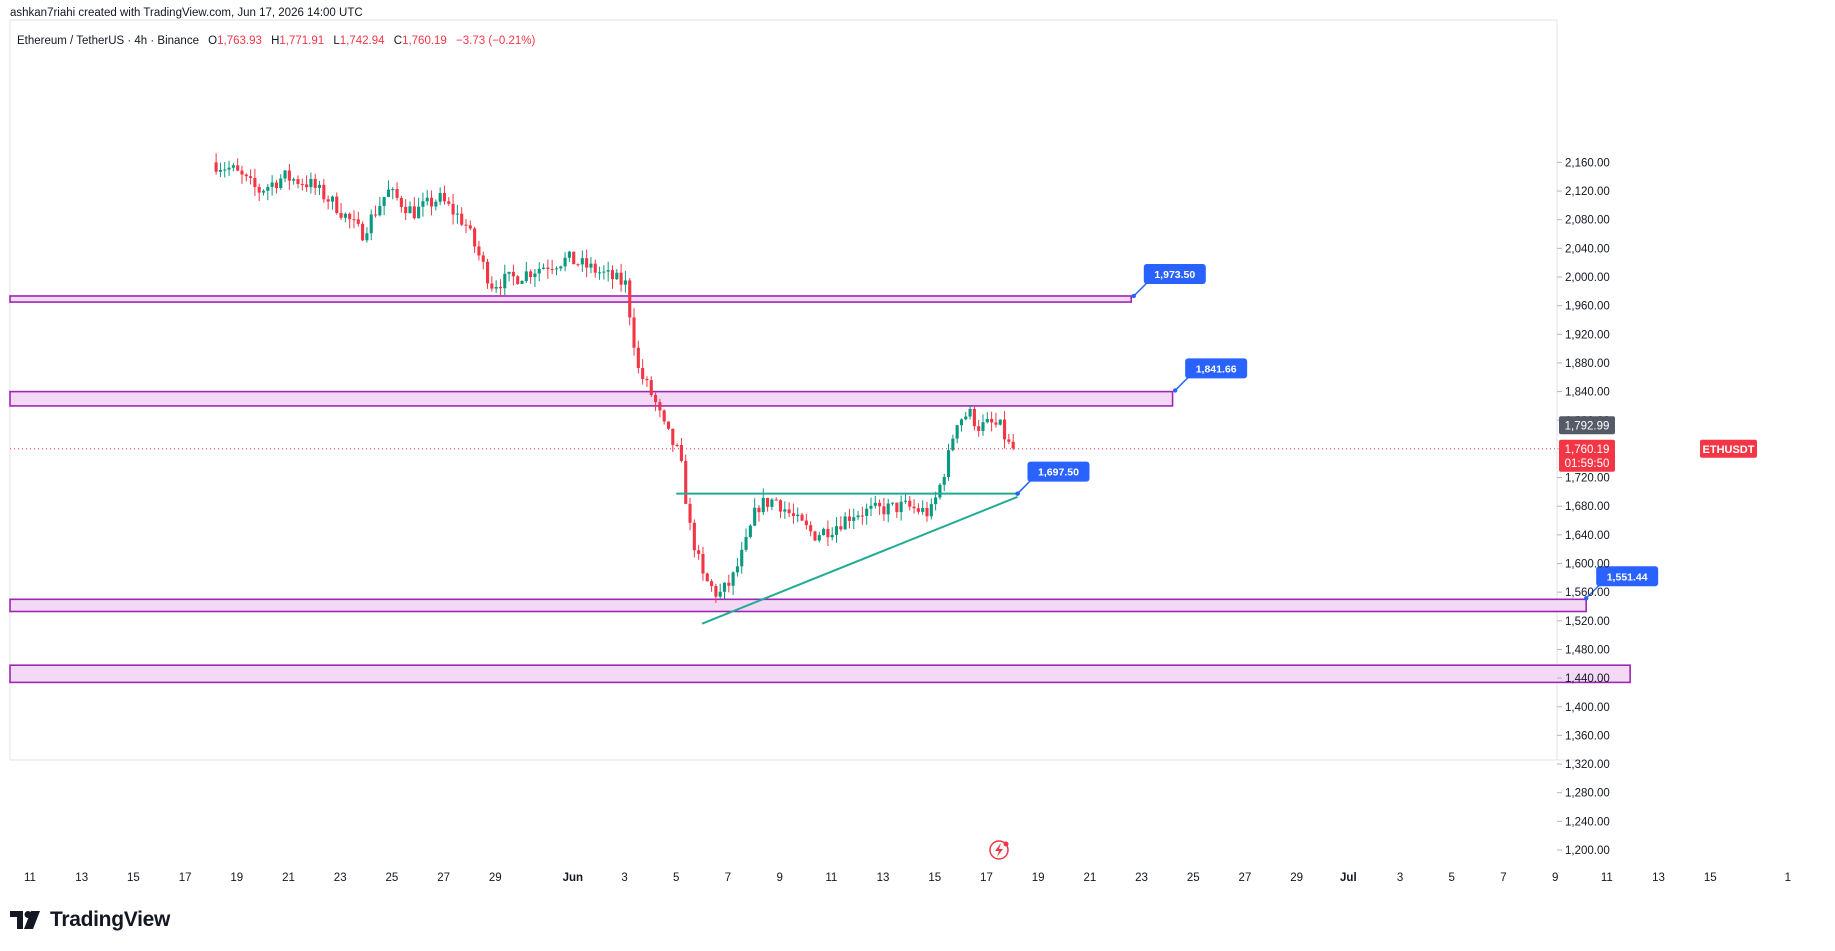 Image resolution: width=1835 pixels, height=951 pixels. What do you see at coordinates (90, 920) in the screenshot?
I see `tradingview-logo: TradingView` at bounding box center [90, 920].